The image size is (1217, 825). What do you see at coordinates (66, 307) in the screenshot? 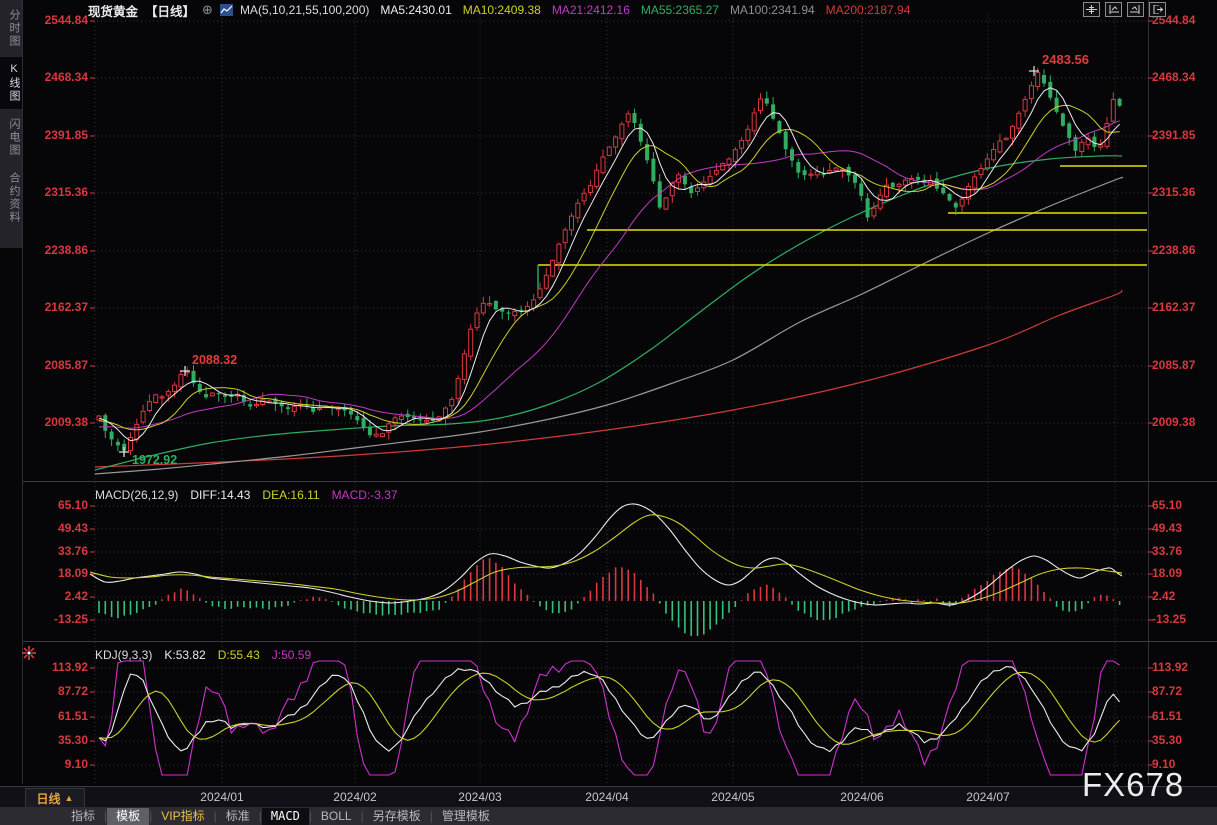
I see `main-axis-label-left: 2162.37` at bounding box center [66, 307].